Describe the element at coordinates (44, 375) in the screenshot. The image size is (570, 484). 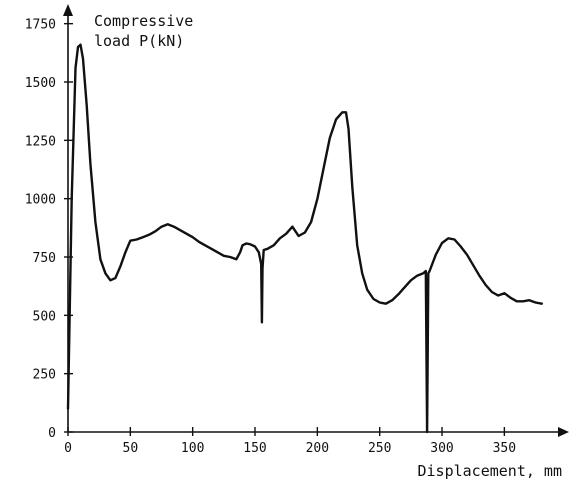
I see `y-tick-label: 250` at that location.